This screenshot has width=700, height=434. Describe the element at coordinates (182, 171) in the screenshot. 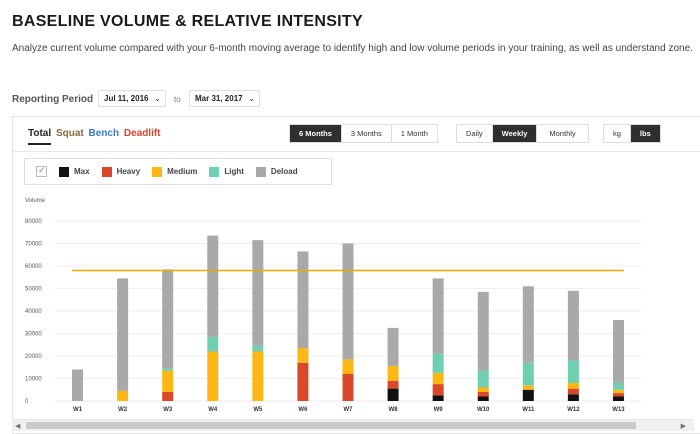

I see `legend-label: Medium` at that location.